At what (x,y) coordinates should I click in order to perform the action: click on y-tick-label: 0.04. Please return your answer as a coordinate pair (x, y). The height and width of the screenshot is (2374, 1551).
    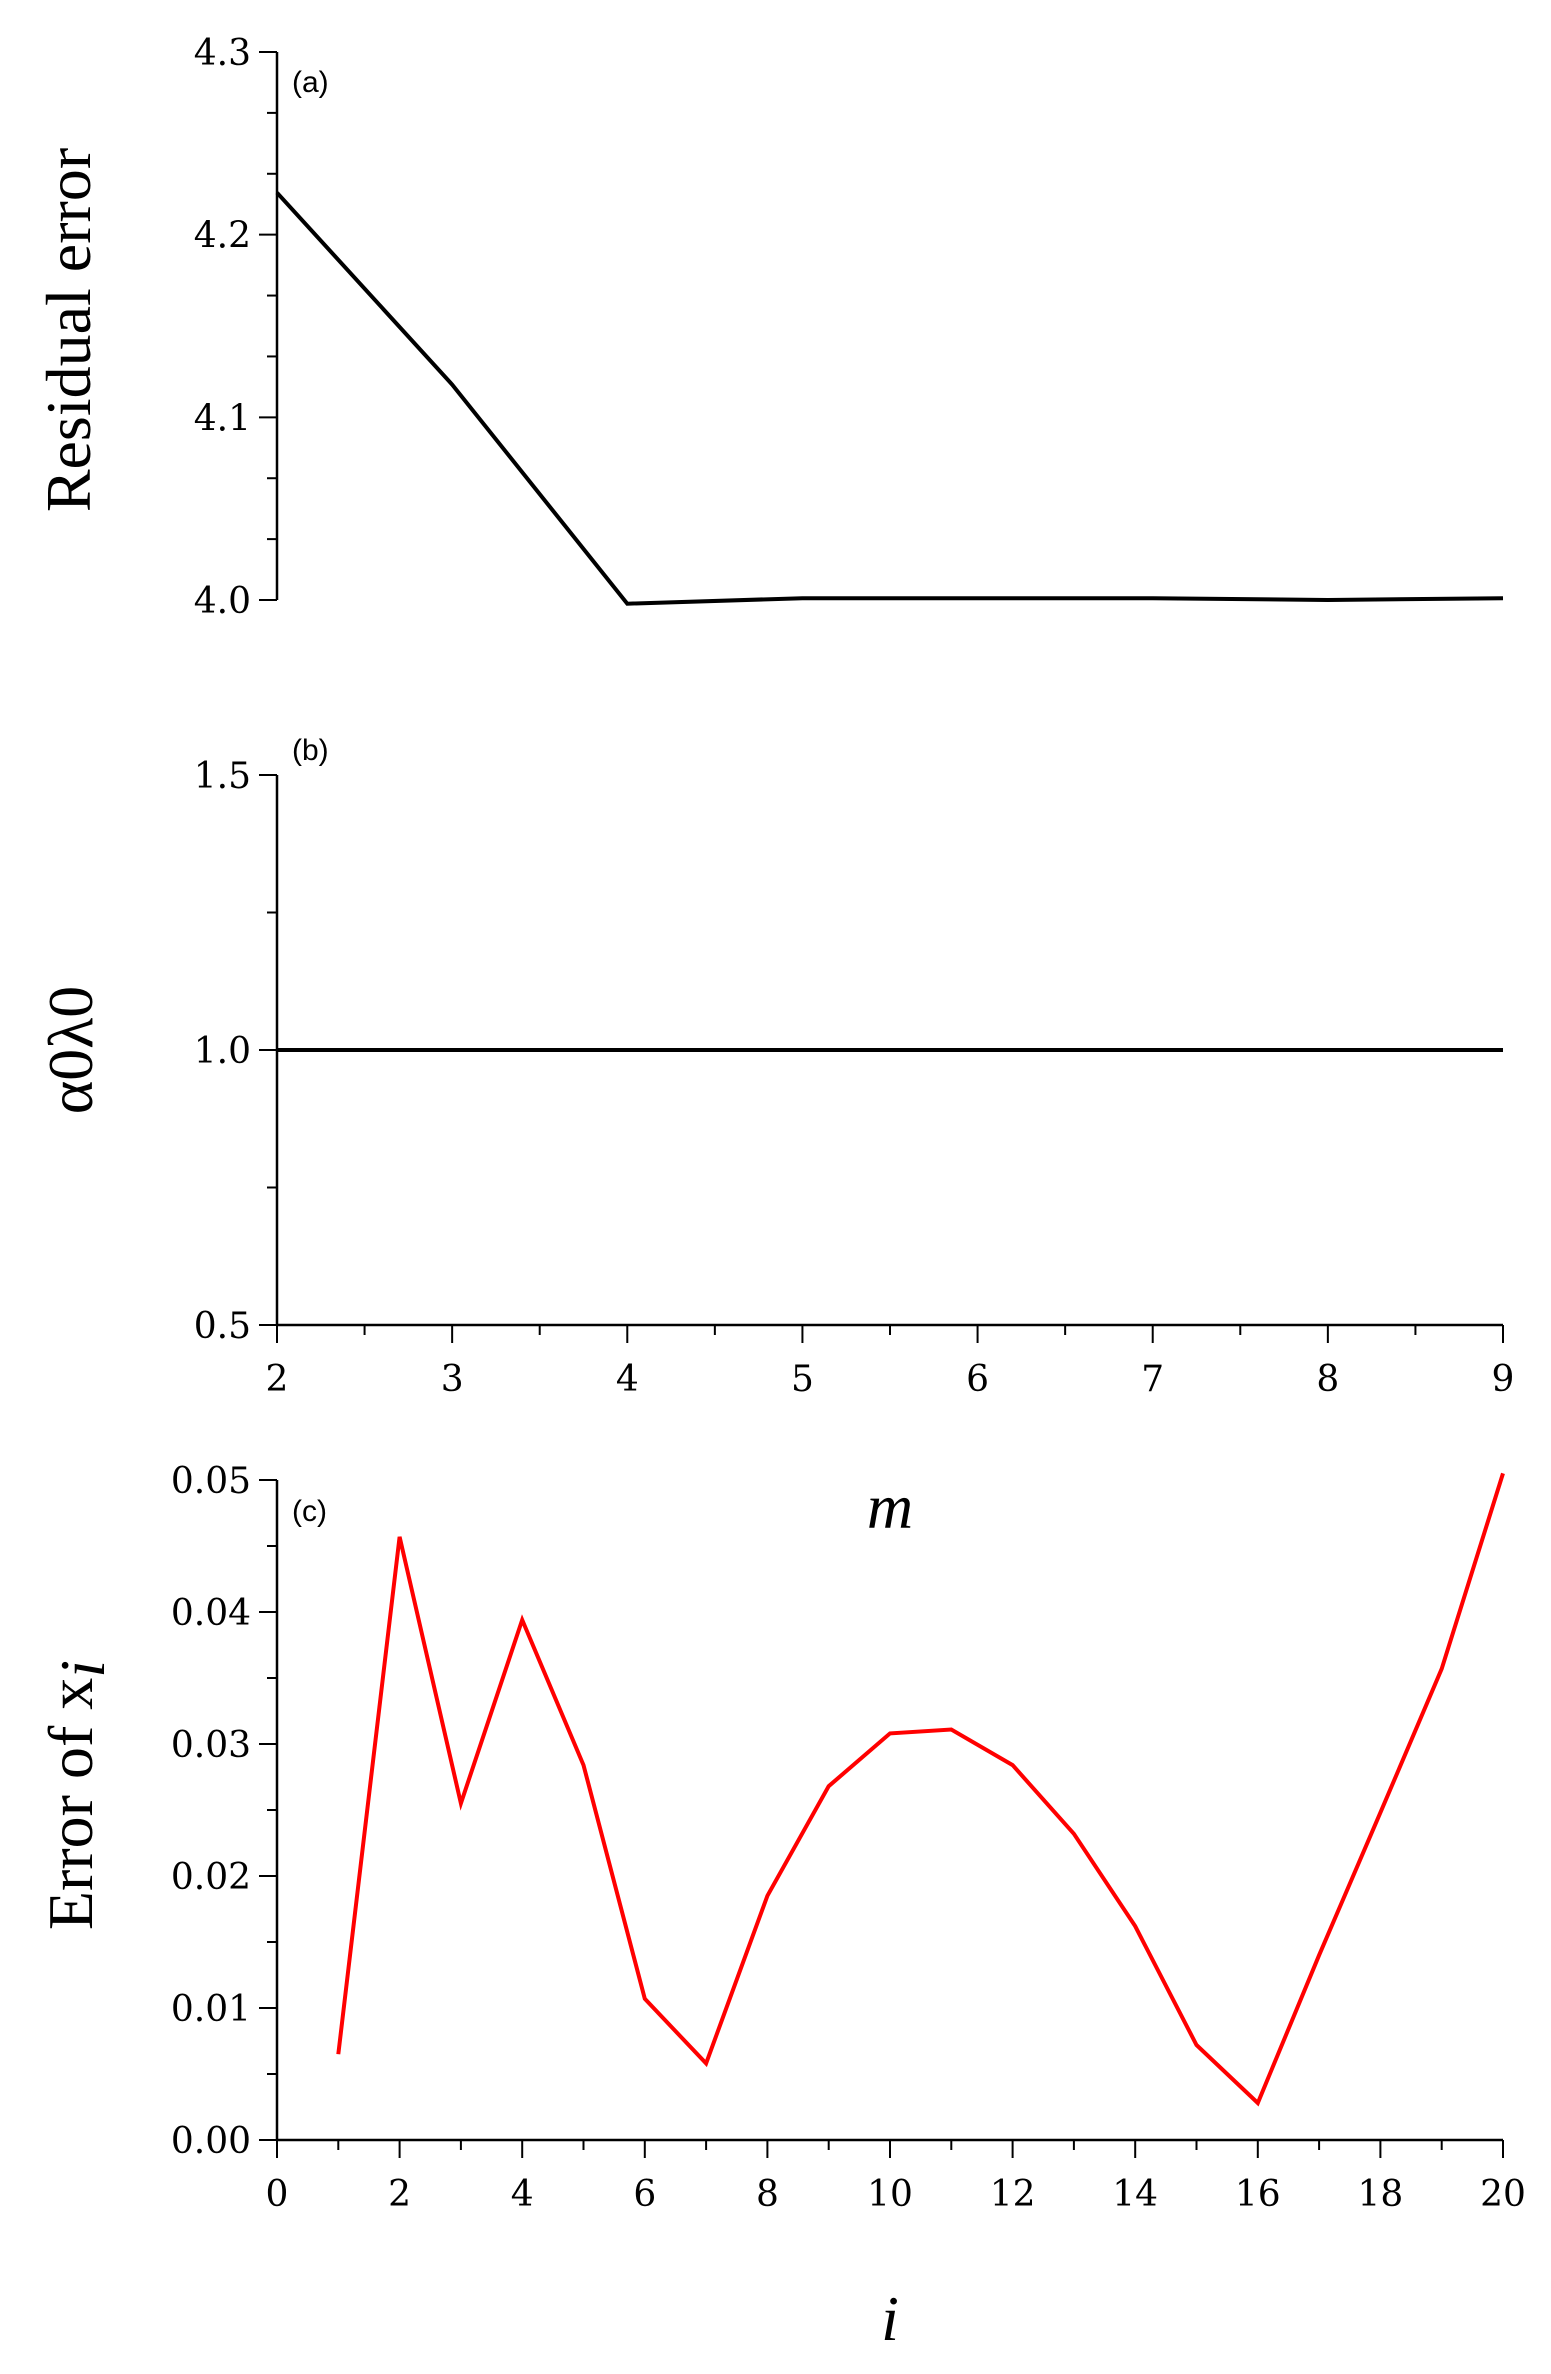
    Looking at the image, I should click on (211, 1613).